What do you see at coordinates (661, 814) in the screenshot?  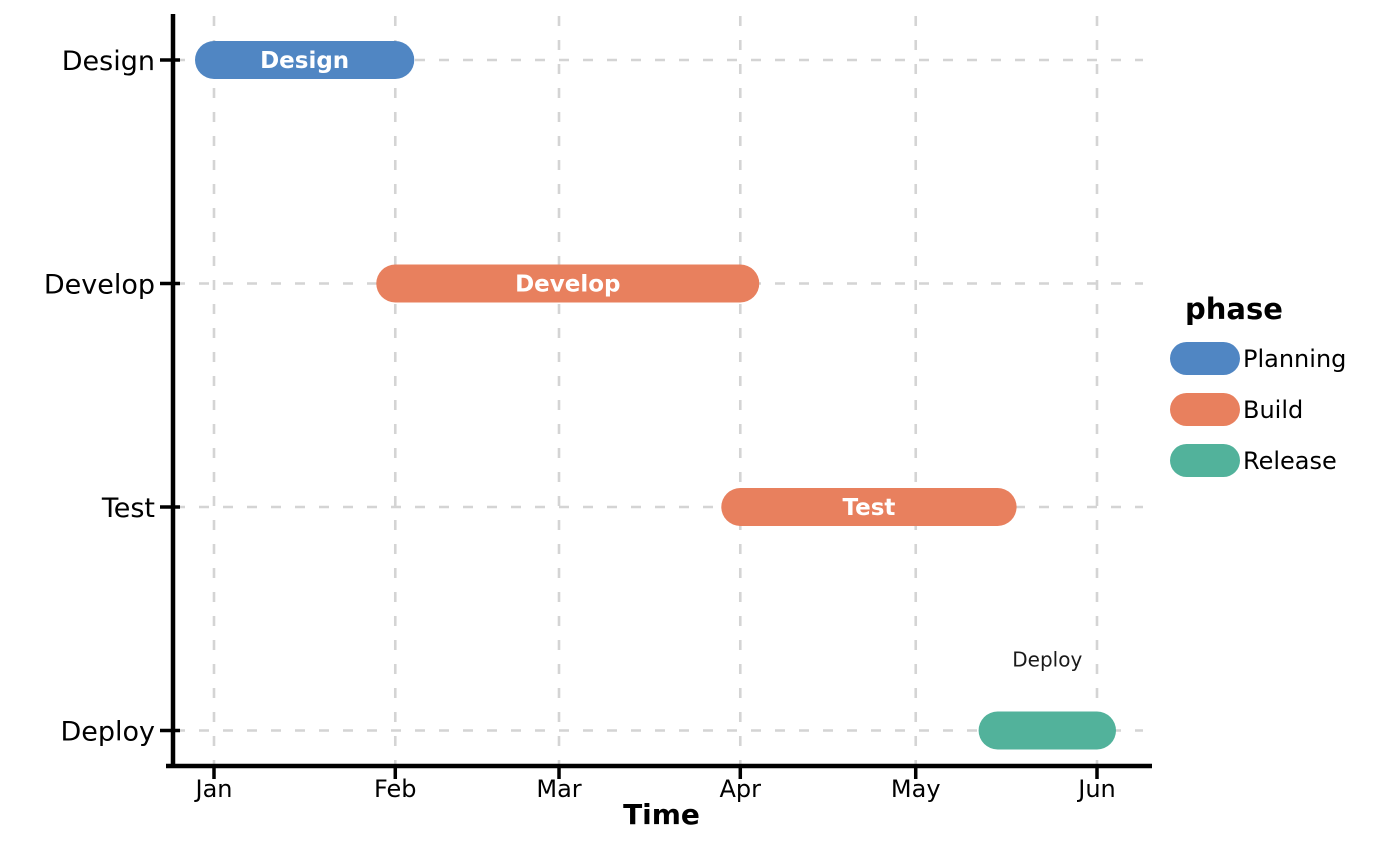 I see `x-axis-title: Time` at bounding box center [661, 814].